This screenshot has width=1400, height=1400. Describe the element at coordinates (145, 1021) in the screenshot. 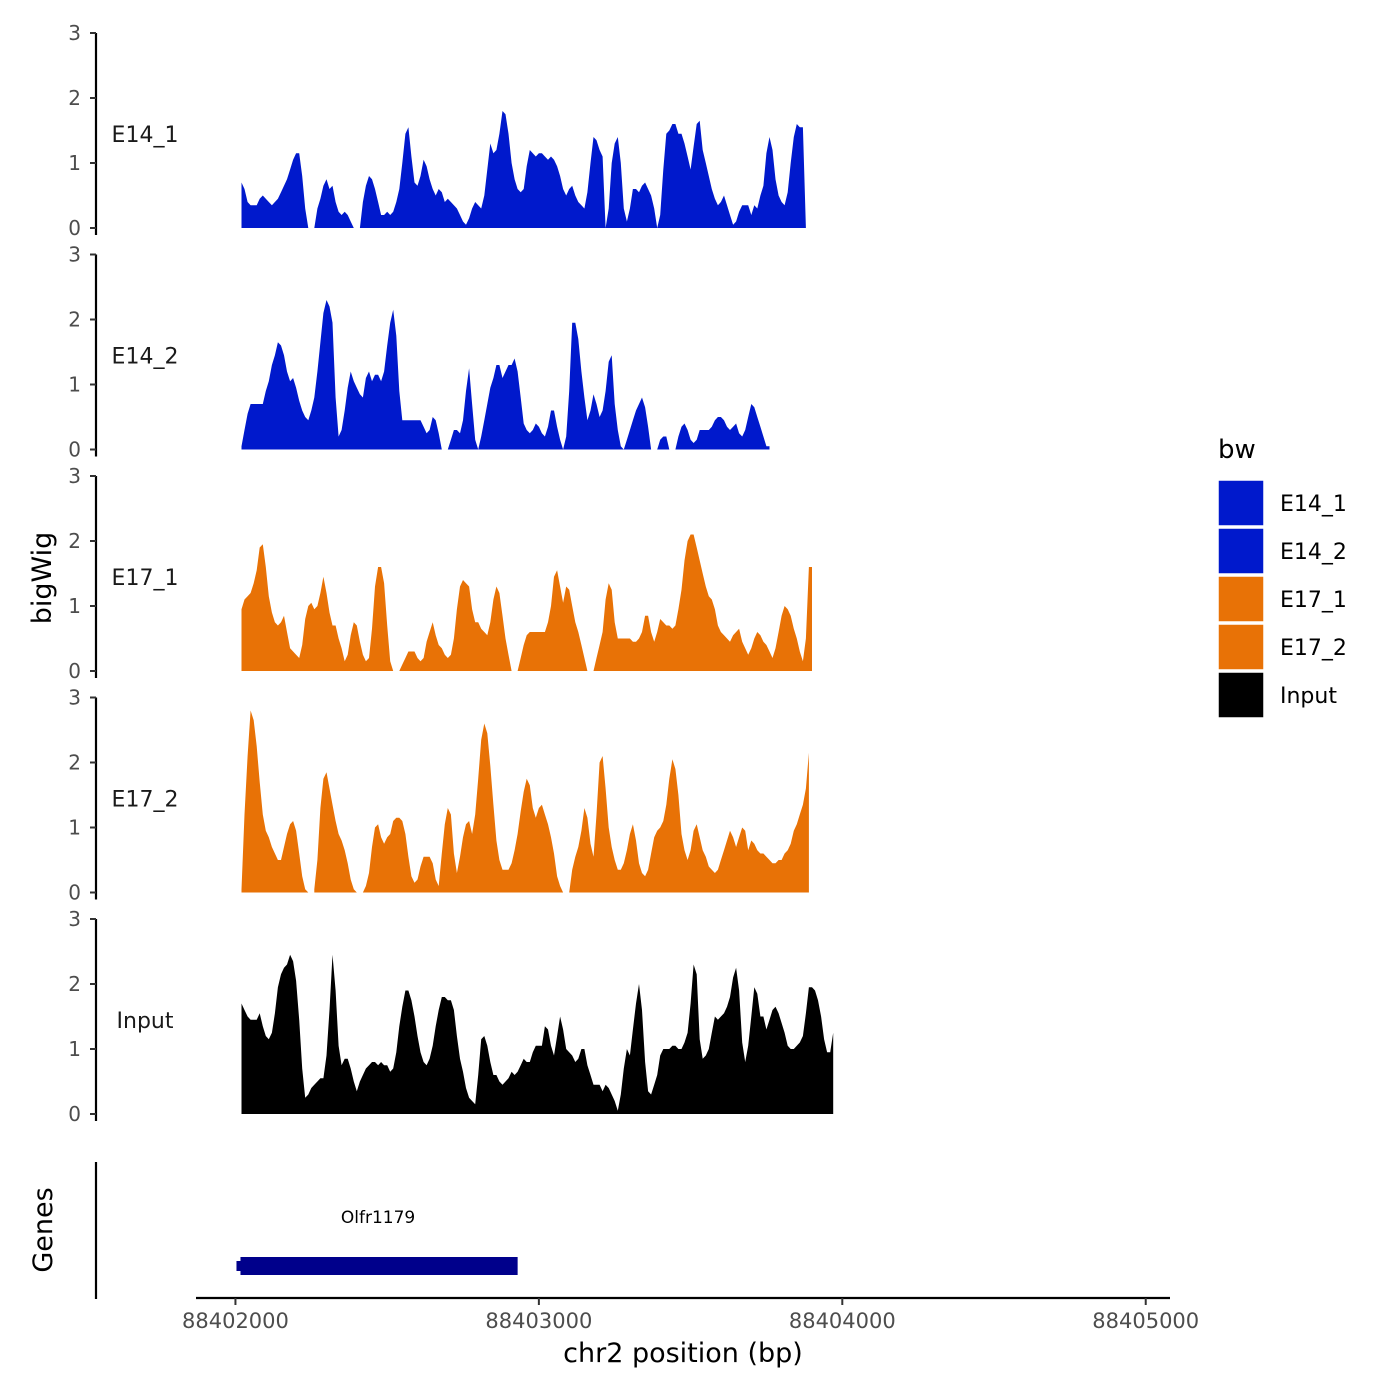

I see `track-label: Input` at that location.